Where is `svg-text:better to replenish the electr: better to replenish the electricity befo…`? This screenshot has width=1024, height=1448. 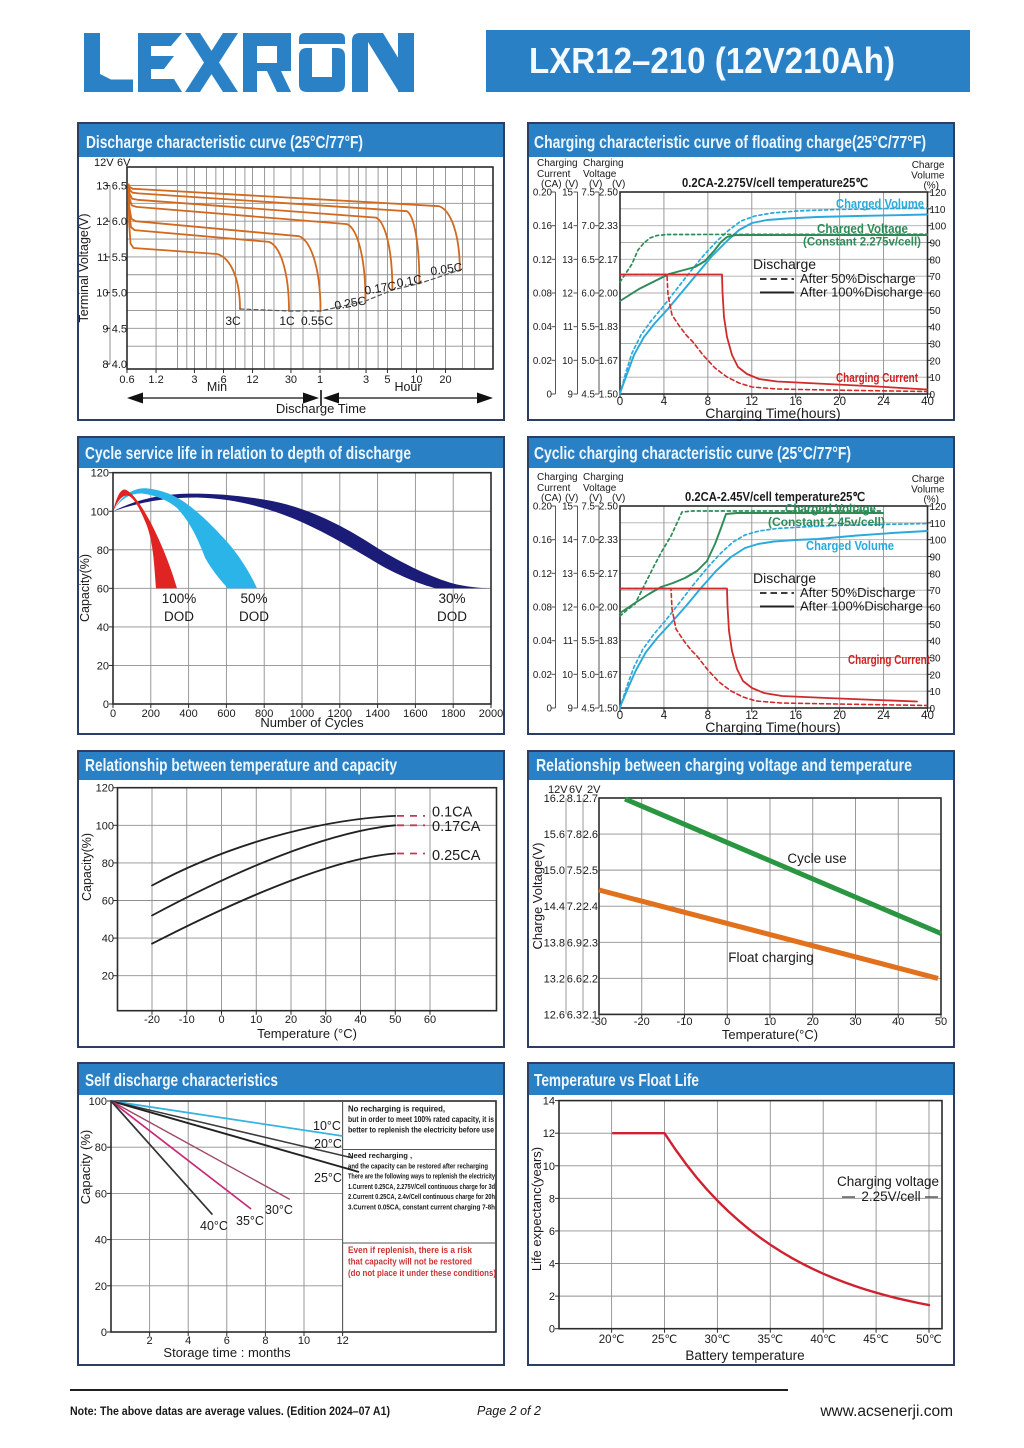 svg-text:better to replenish the electr: better to replenish the electricity befo… is located at coordinates (421, 1130).